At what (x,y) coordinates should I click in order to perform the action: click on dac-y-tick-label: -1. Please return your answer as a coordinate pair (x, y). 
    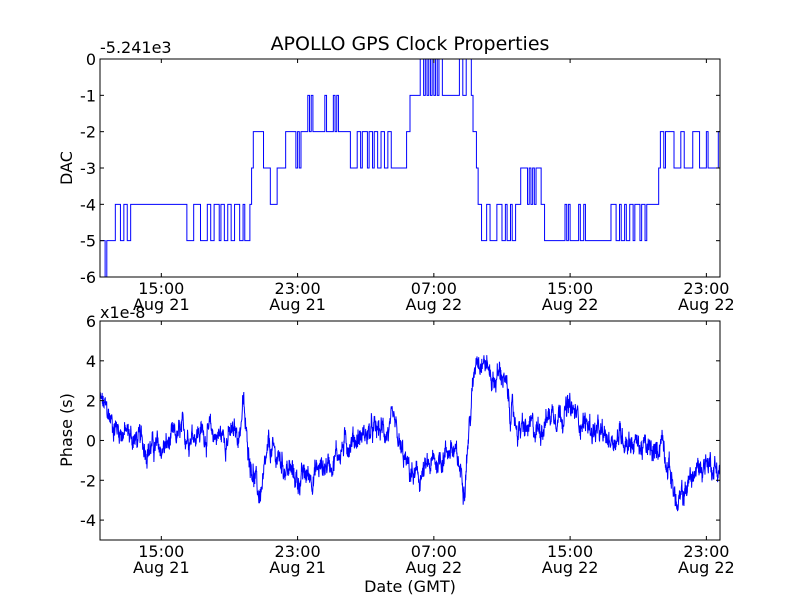
    Looking at the image, I should click on (88, 95).